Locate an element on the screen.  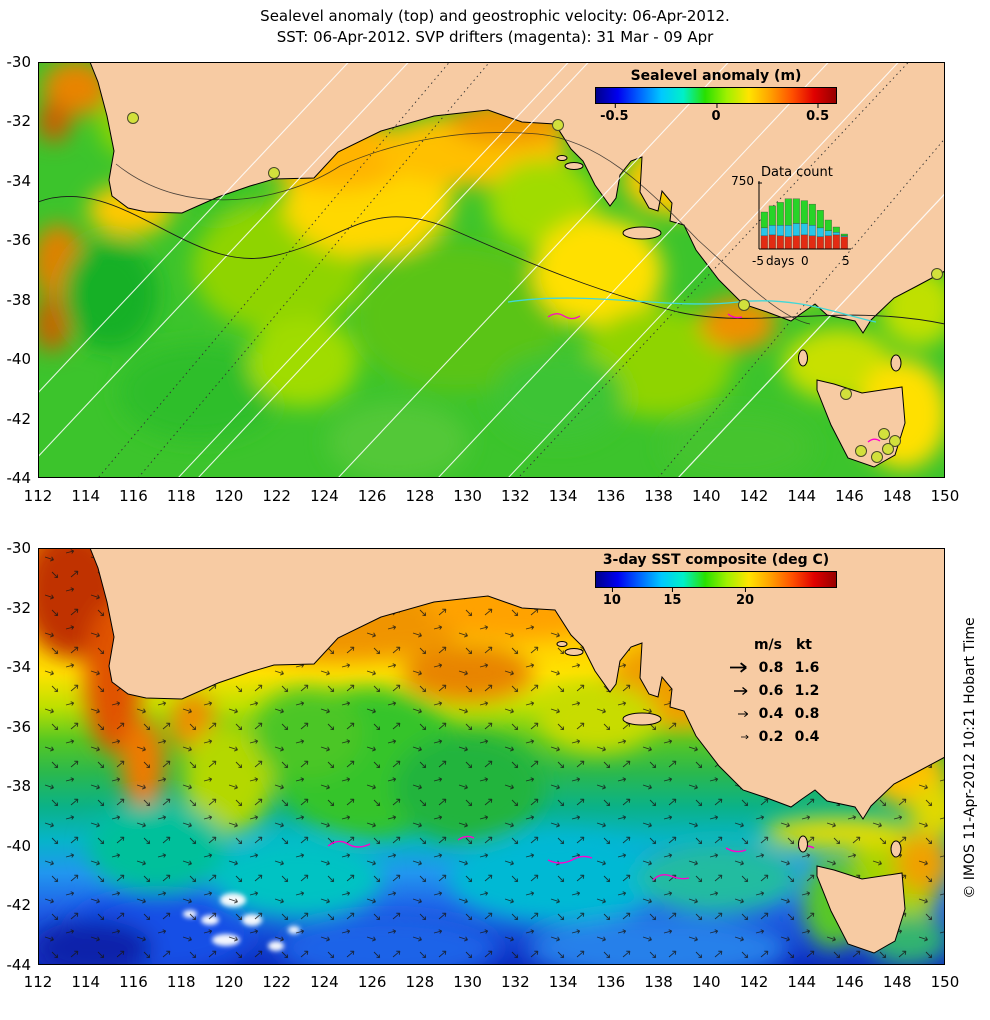
velocity-scale-rows: 0.8 1.6 0.6 1.2 0.4 0.8 0.2 0.4 is located at coordinates (779, 702).